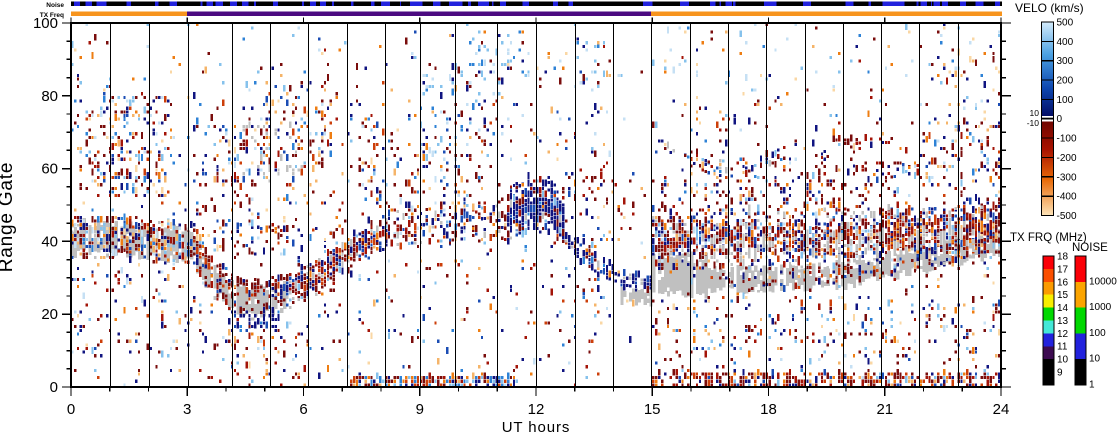 This screenshot has width=1118, height=440. Describe the element at coordinates (1063, 269) in the screenshot. I see `svg-text: 17` at that location.